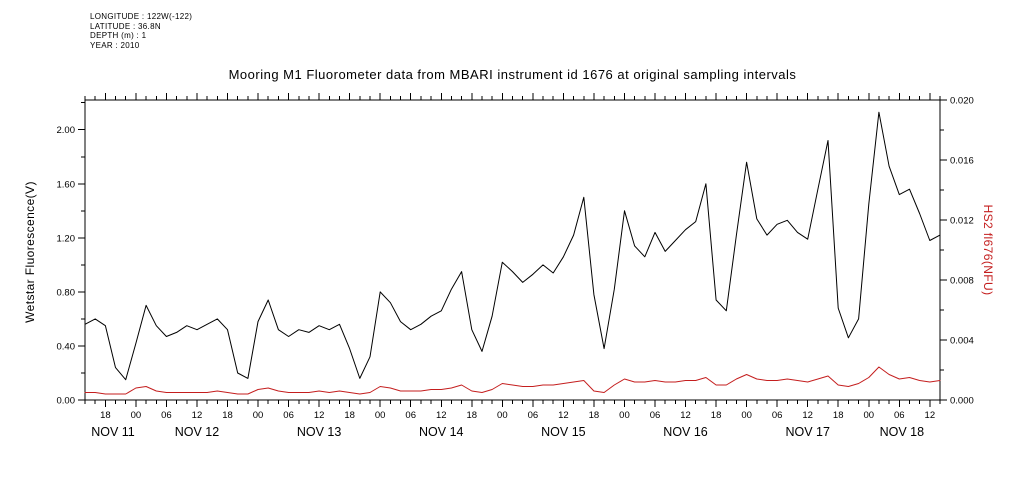 The width and height of the screenshot is (1009, 504). I want to click on y-left-tick-label: 0.40, so click(66, 346).